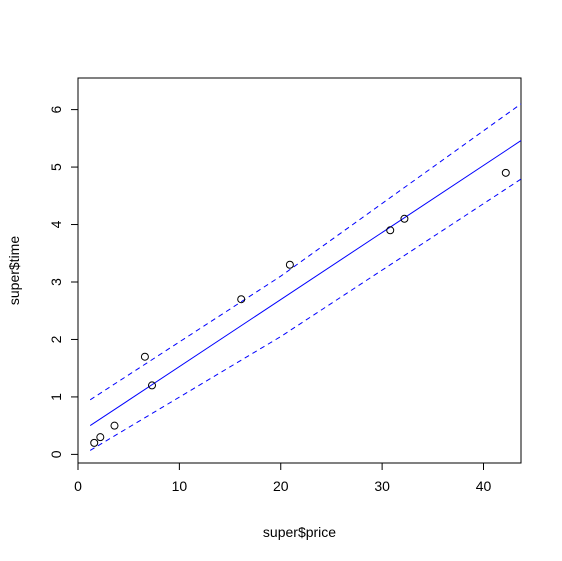  Describe the element at coordinates (56, 454) in the screenshot. I see `y-tick-label: 0` at that location.